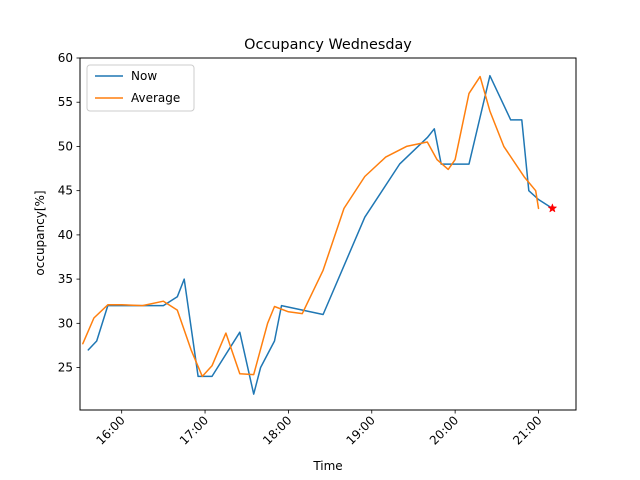  What do you see at coordinates (65, 191) in the screenshot?
I see `y-tick-label: 45` at bounding box center [65, 191].